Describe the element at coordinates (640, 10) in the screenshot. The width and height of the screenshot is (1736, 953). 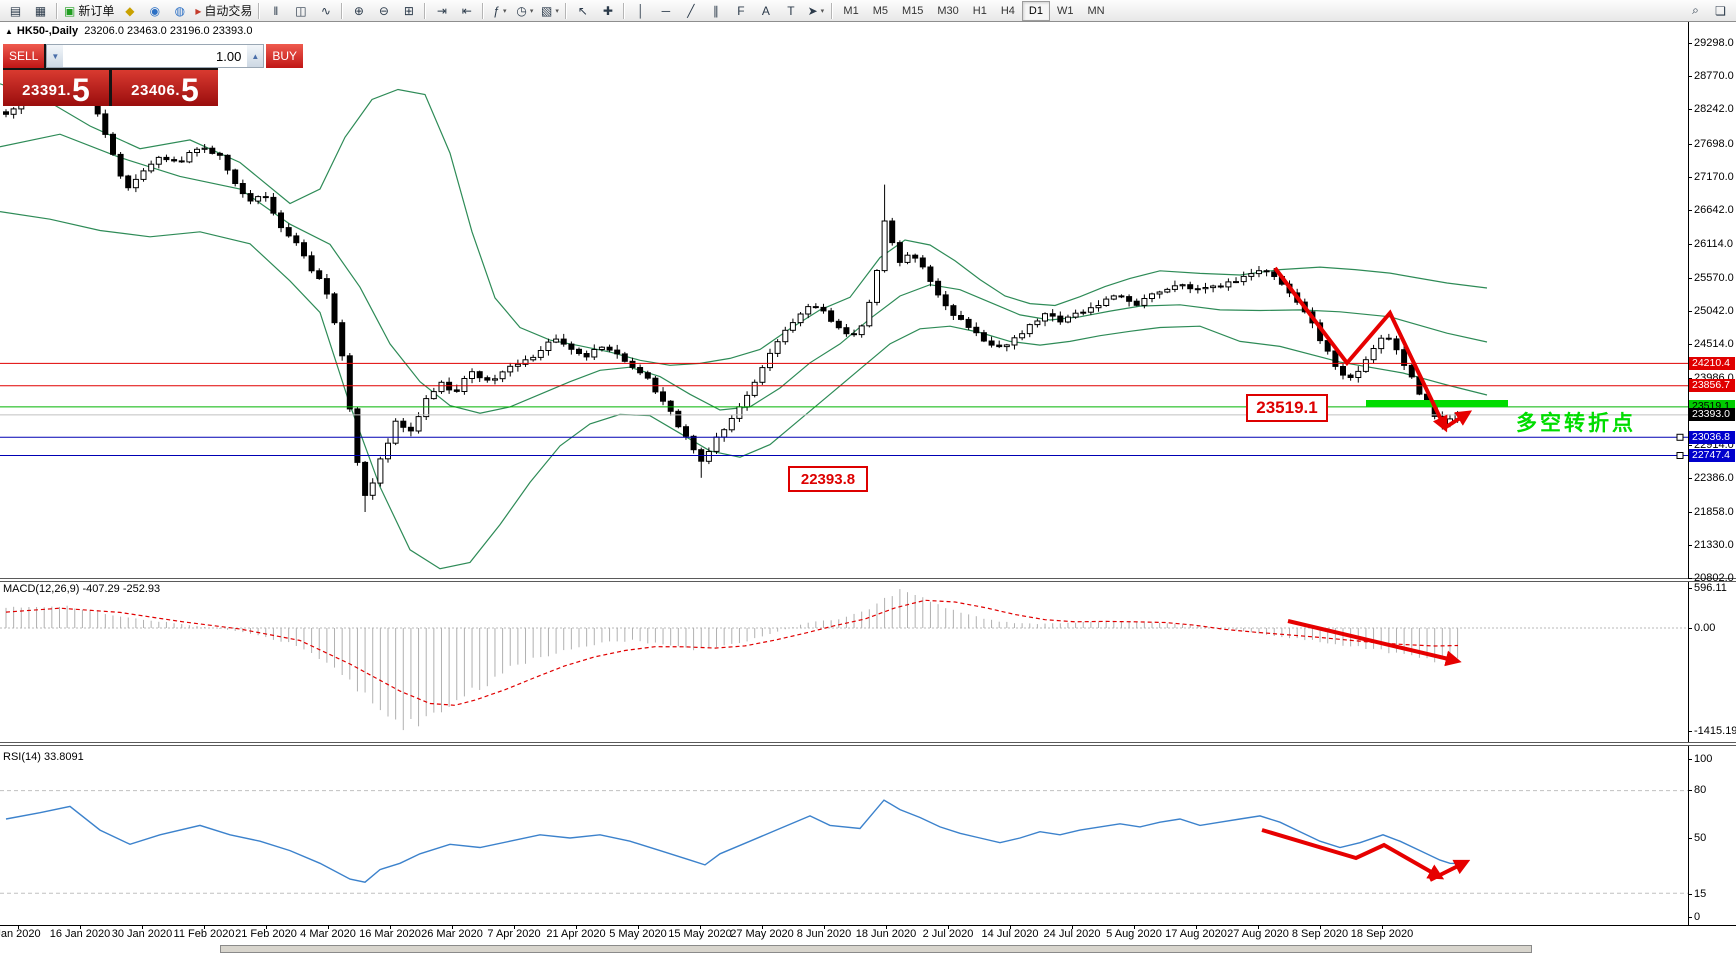
I see `vertical-line-icon: │` at that location.